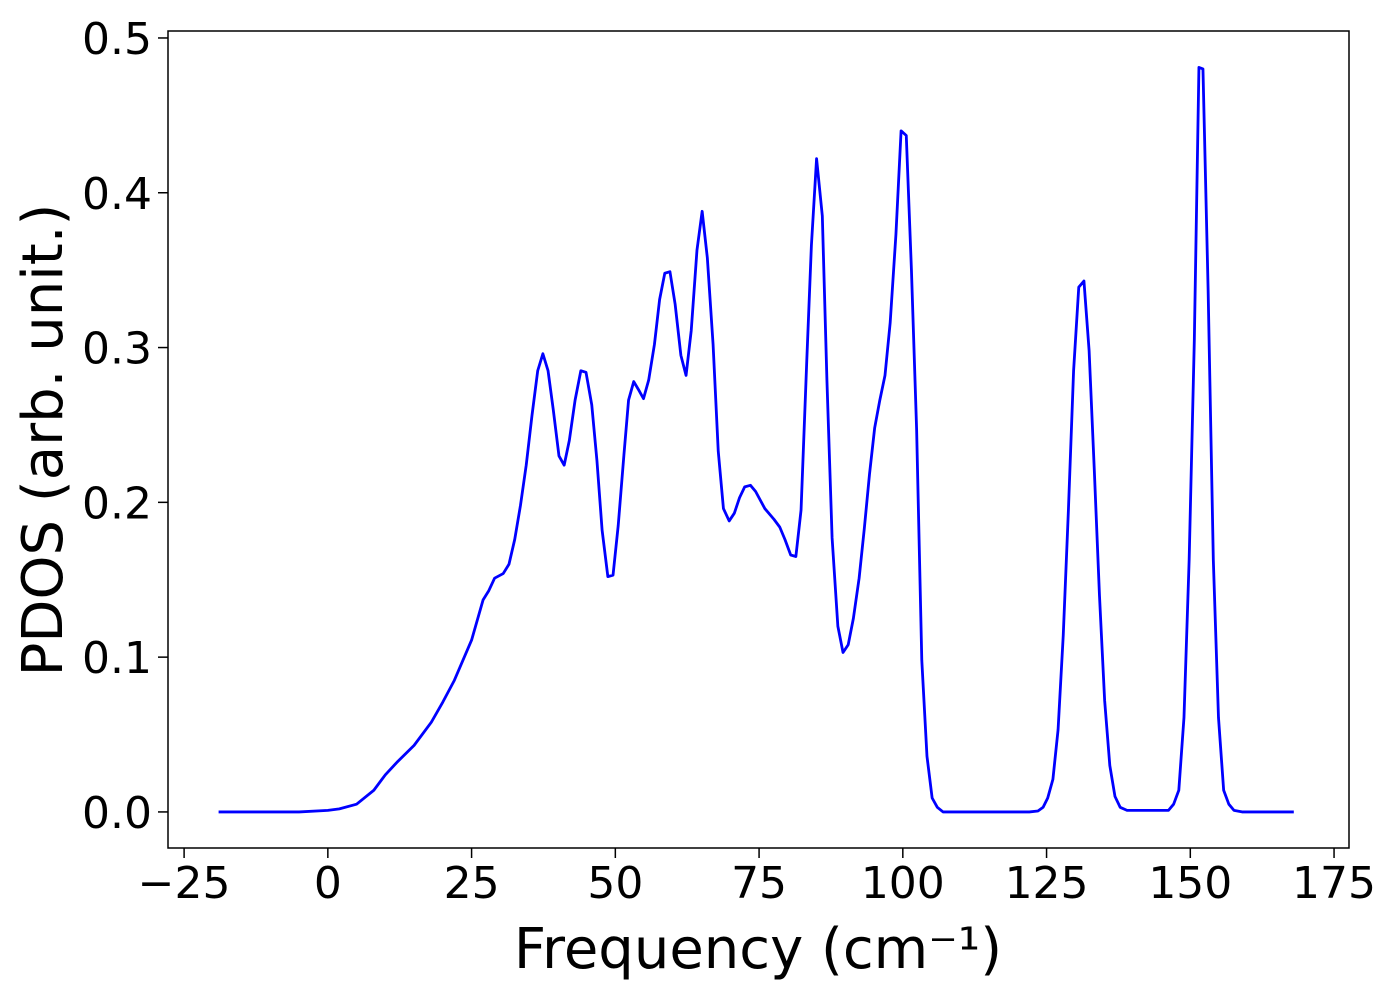 The width and height of the screenshot is (1400, 1000). What do you see at coordinates (117, 813) in the screenshot?
I see `y-tick-label: 0.0` at bounding box center [117, 813].